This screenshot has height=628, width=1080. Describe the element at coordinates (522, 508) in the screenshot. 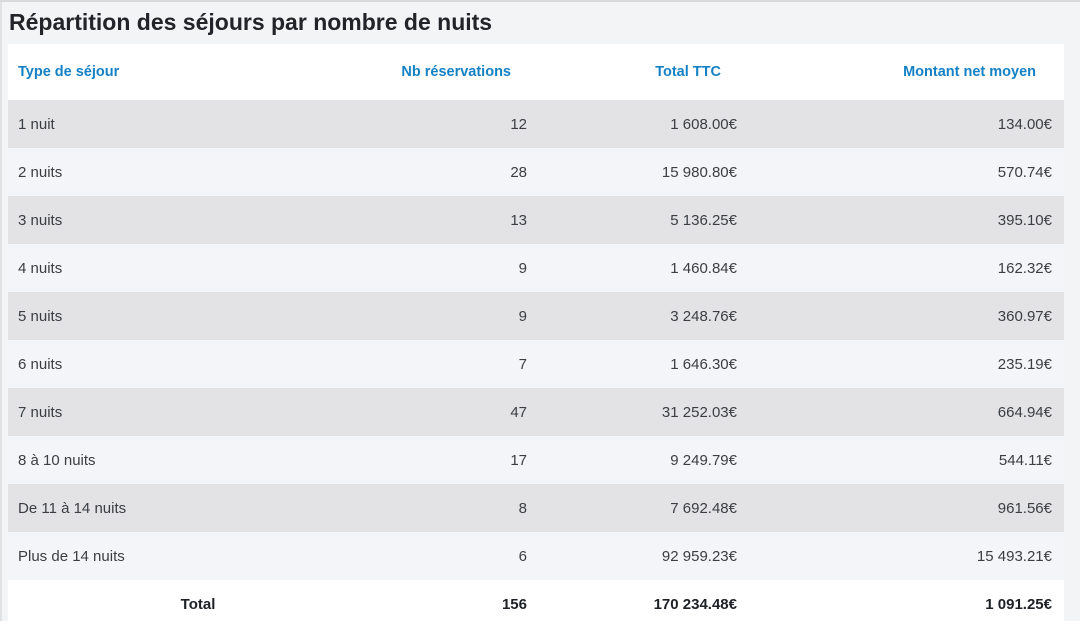

I see `nb-reservations-cell: 8` at that location.